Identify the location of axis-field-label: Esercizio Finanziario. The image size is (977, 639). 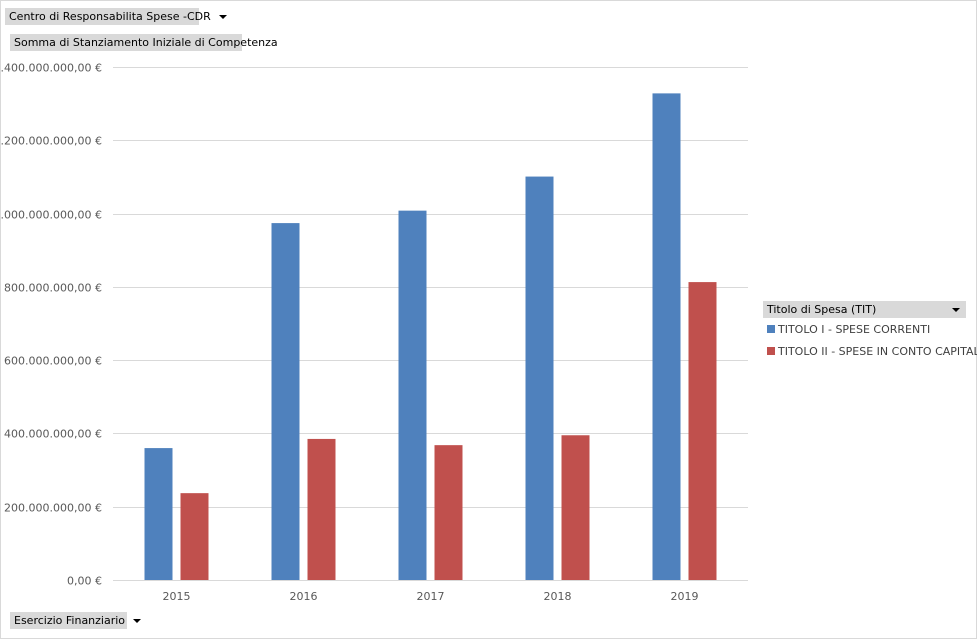
(70, 620).